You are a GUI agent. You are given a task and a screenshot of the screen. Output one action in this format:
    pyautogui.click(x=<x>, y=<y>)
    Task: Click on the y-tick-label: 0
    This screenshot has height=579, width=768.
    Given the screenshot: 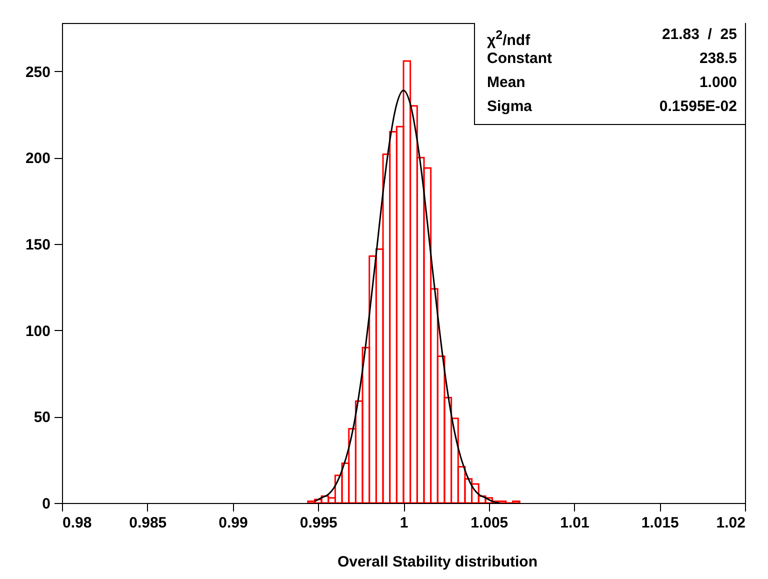 What is the action you would take?
    pyautogui.click(x=46, y=504)
    